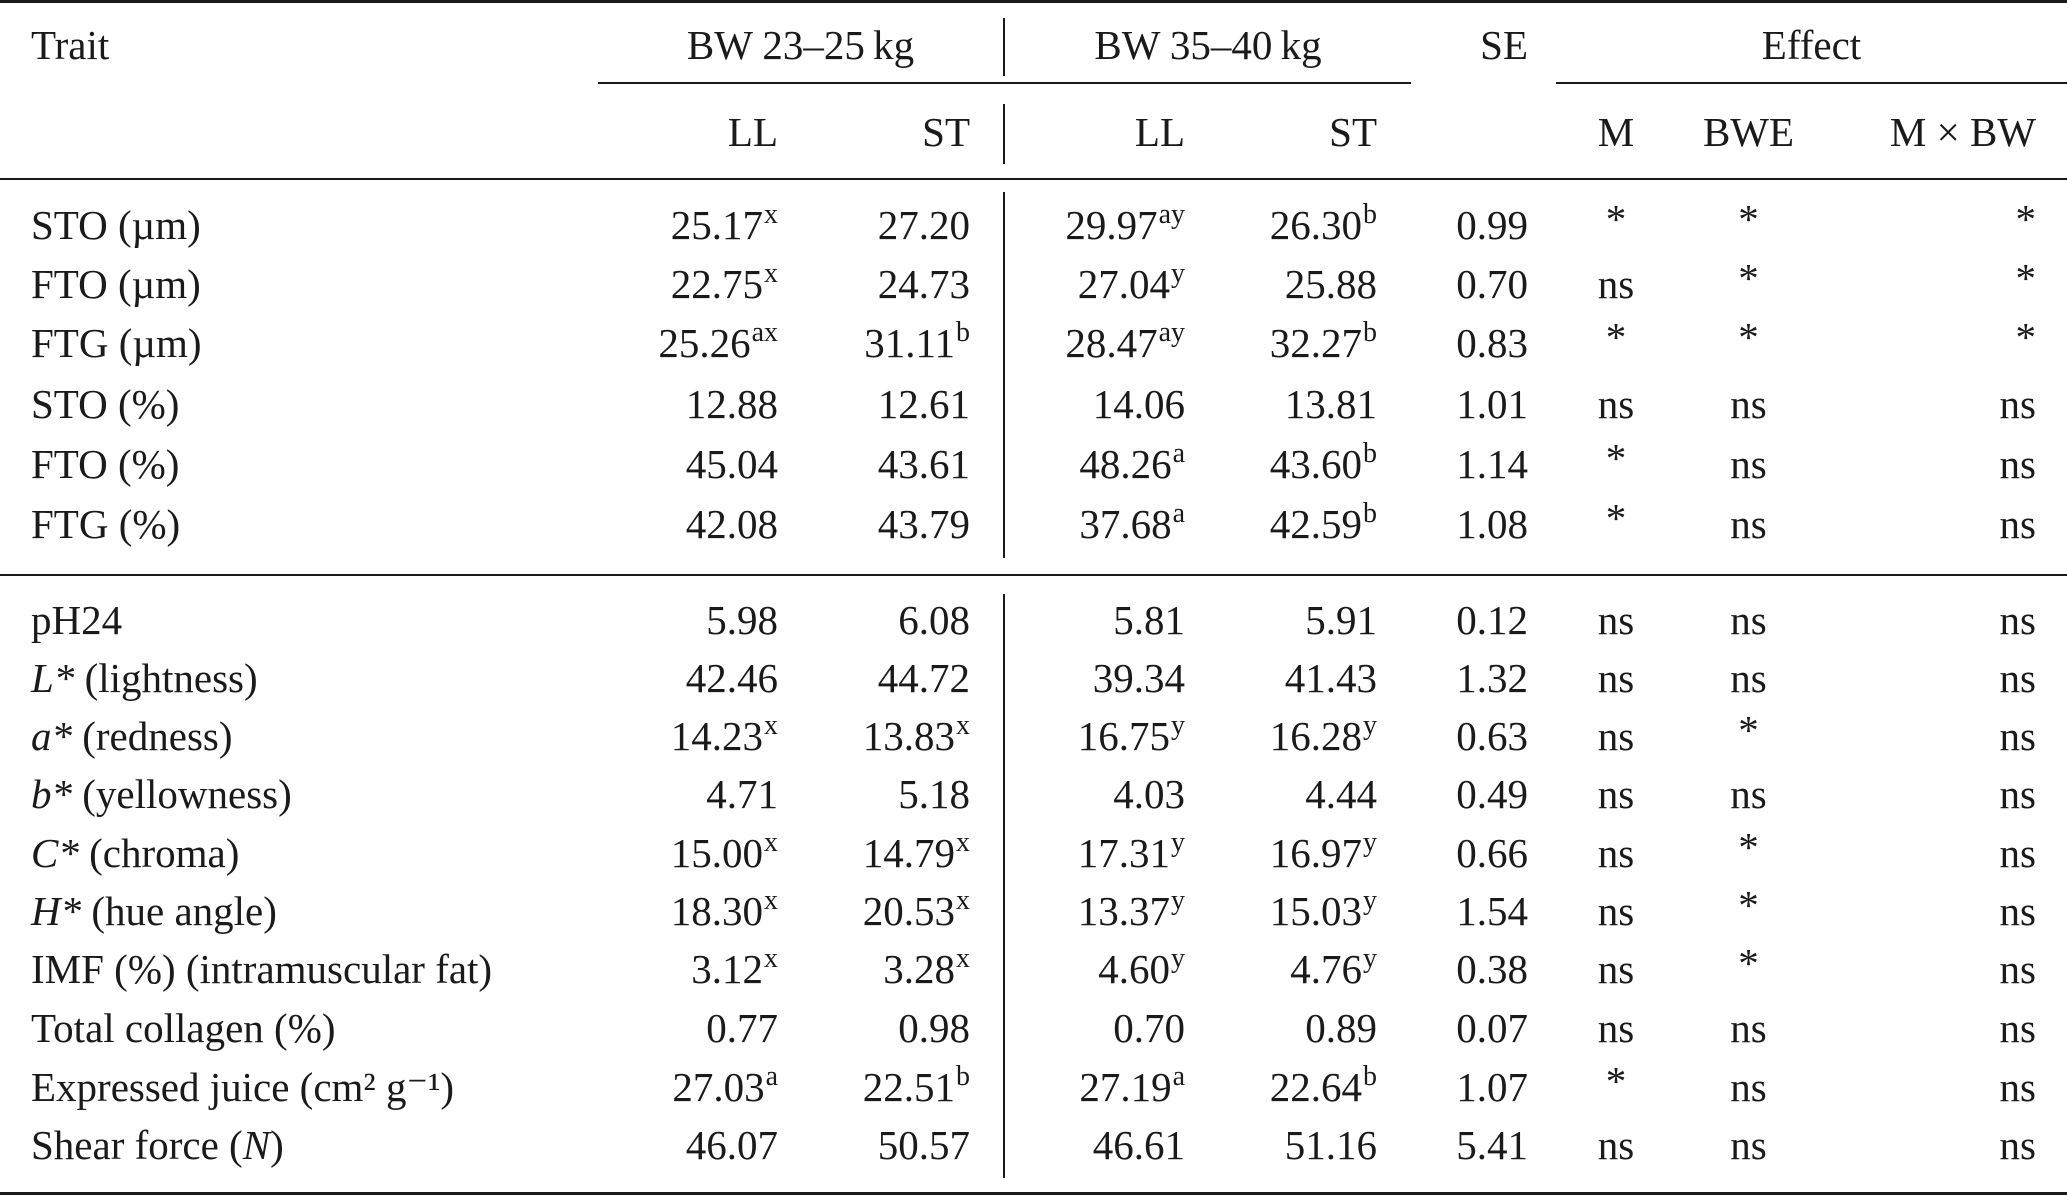 The width and height of the screenshot is (2067, 1196). Describe the element at coordinates (1281, 1087) in the screenshot. I see `table-cell: 22.64b` at that location.